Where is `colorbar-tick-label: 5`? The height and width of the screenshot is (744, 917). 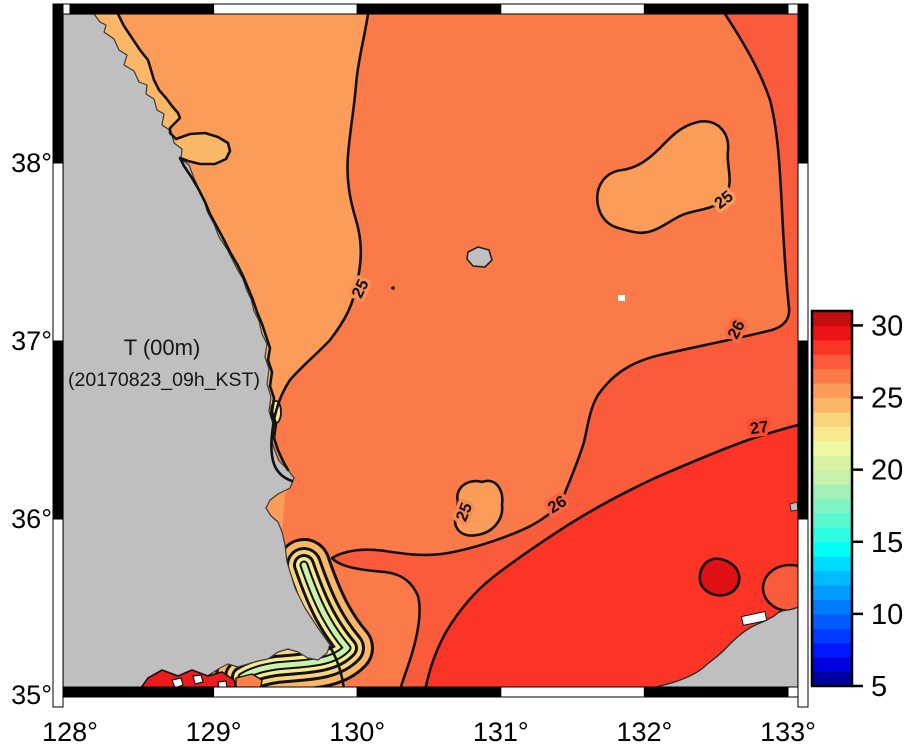
colorbar-tick-label: 5 is located at coordinates (879, 687).